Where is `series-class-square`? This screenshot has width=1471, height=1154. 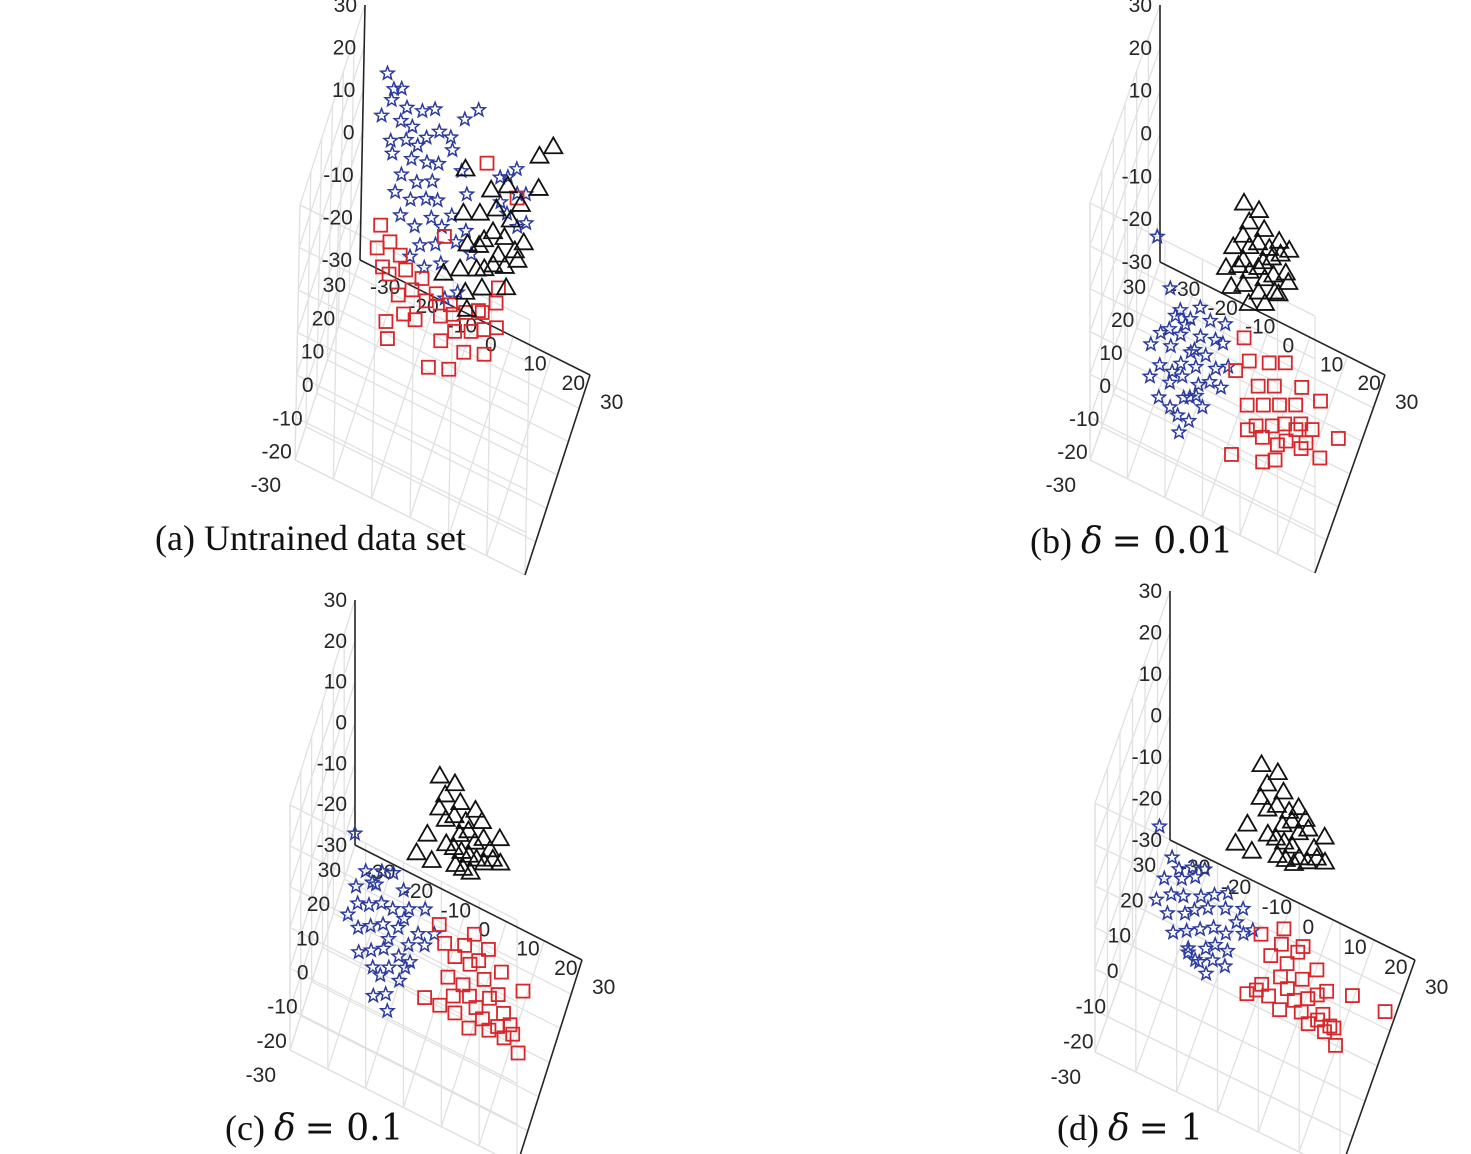 series-class-square is located at coordinates (447, 266).